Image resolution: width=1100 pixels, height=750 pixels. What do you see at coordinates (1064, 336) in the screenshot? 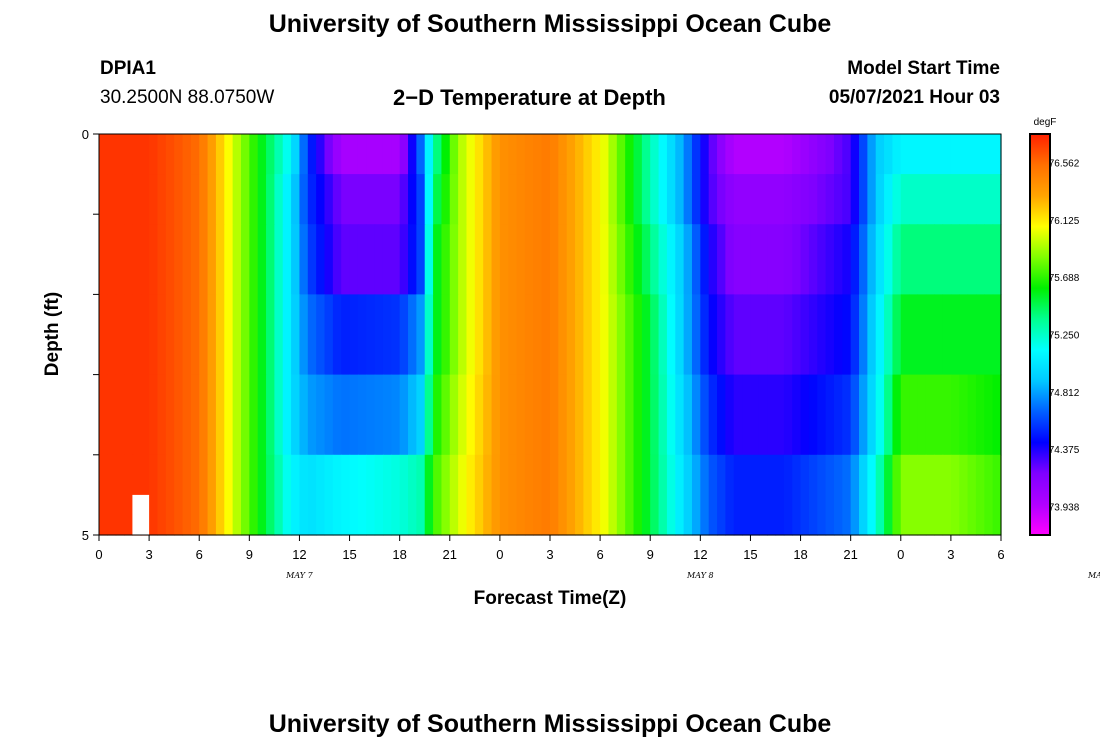
I see `colorbar-tick-label: 75.250` at bounding box center [1064, 336].